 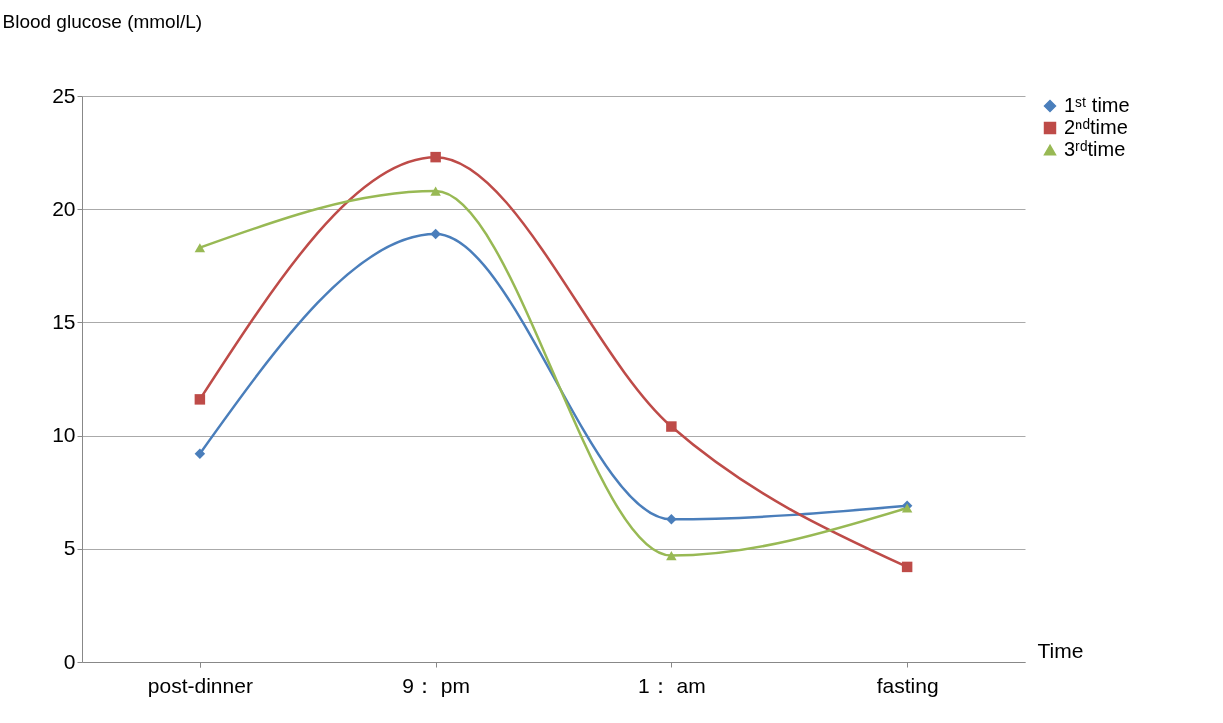 I want to click on legend-label: 1ˢᵗ time, so click(x=1097, y=105).